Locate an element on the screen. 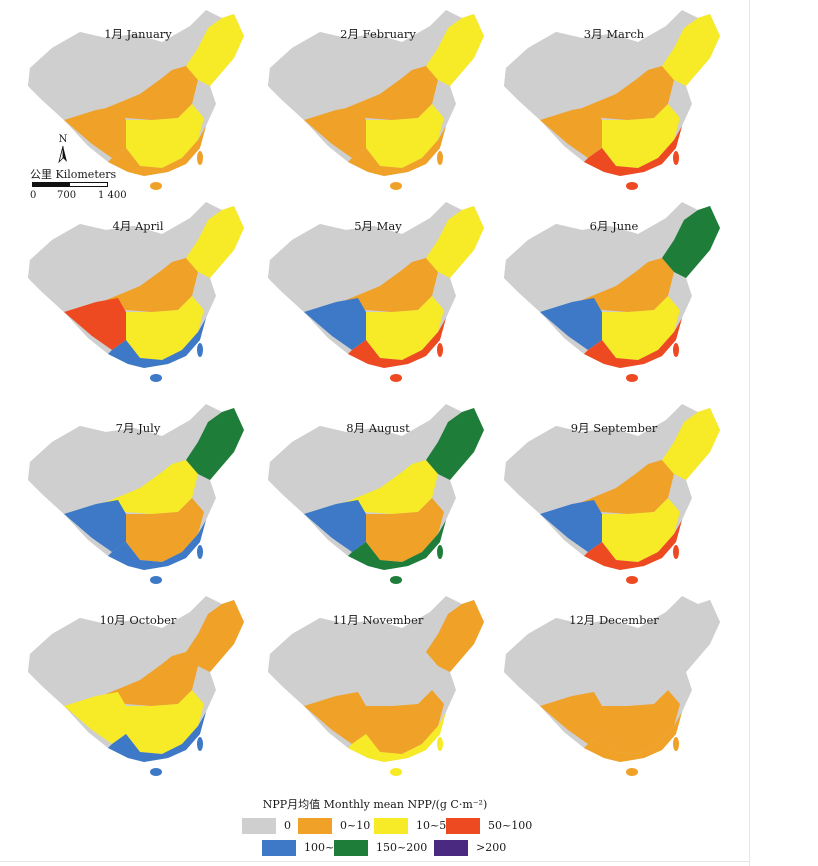  legend-label: >200 is located at coordinates (491, 847).